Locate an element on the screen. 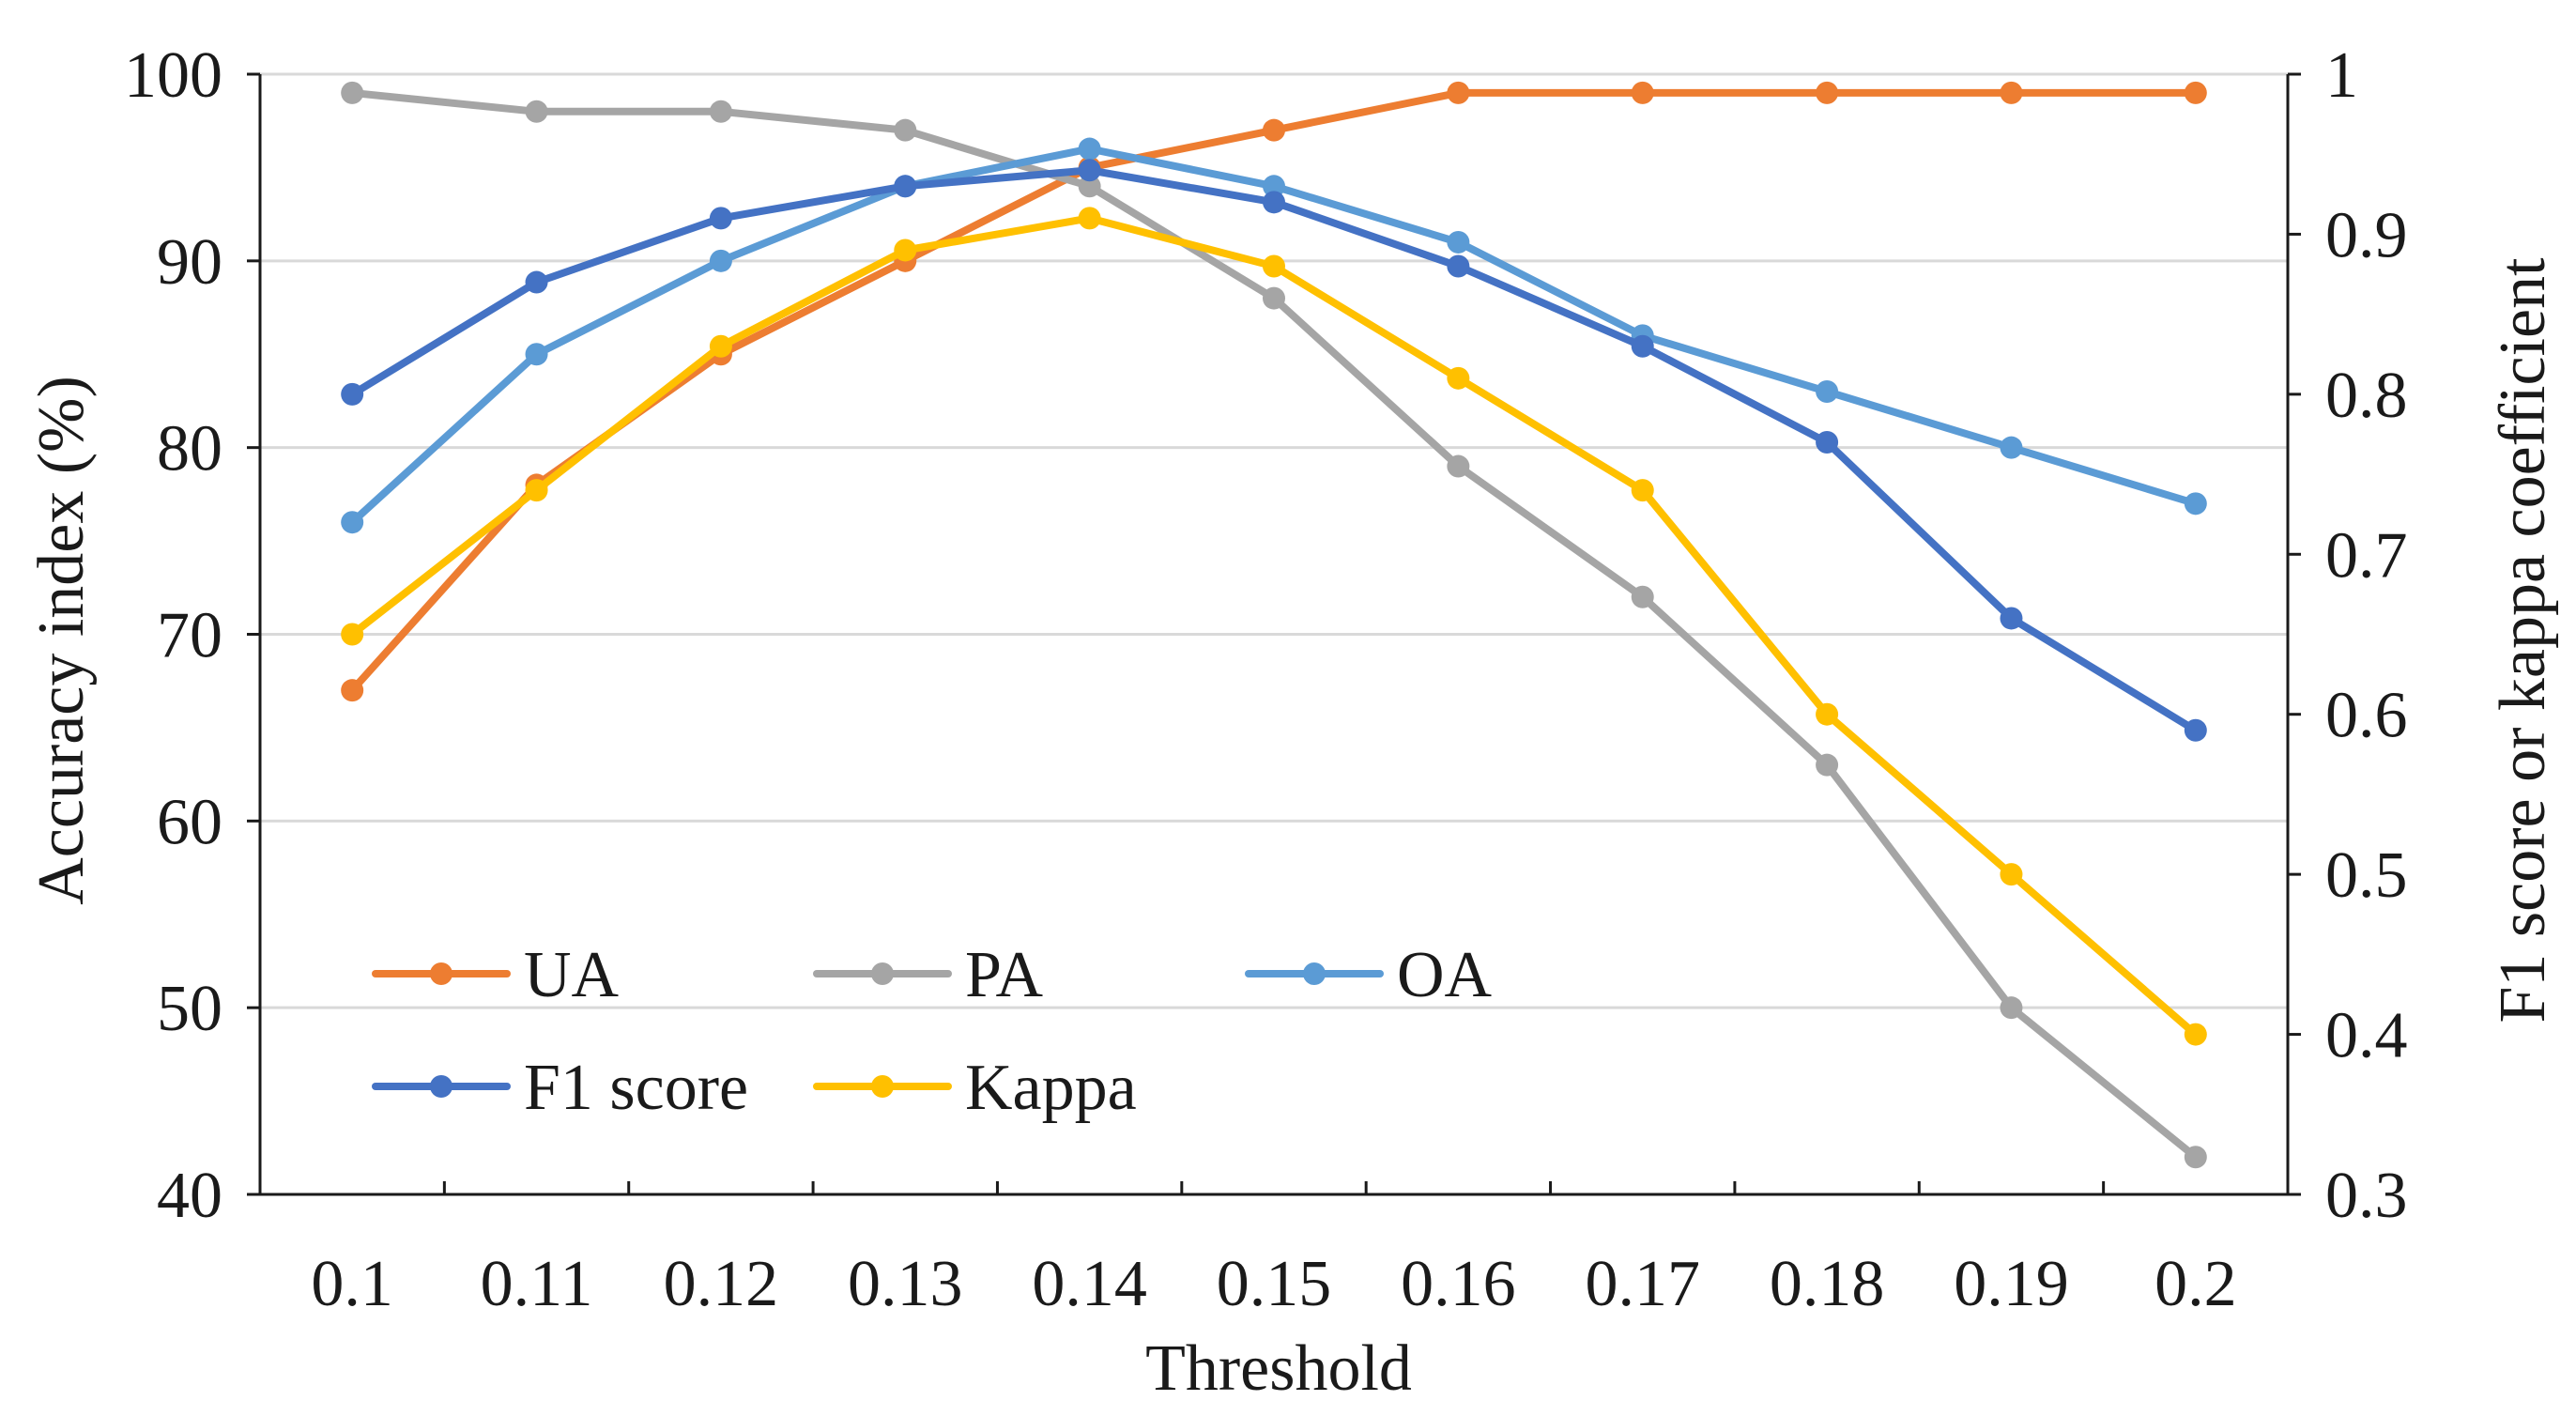 The height and width of the screenshot is (1416, 2576). right-tick-label: 1 is located at coordinates (2341, 75).